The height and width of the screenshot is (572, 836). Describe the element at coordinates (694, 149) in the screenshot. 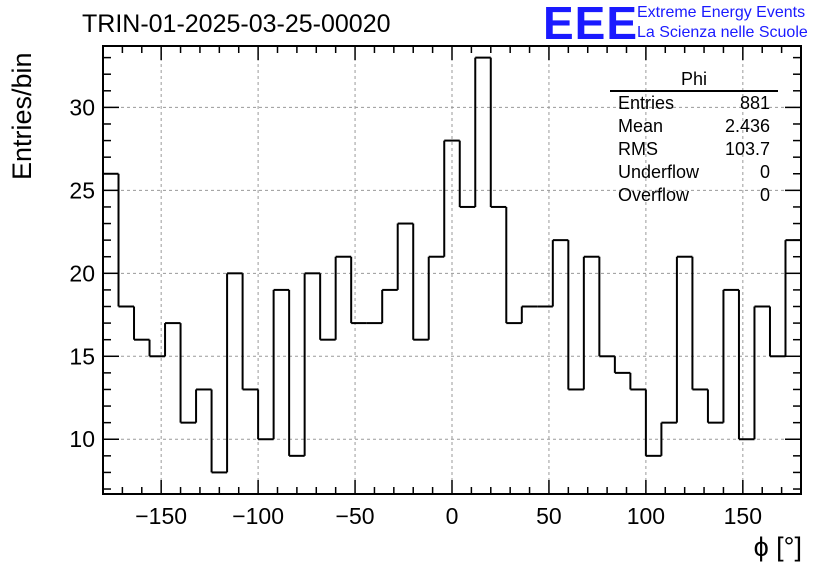

I see `stats-row-rms: RMS 103.7` at that location.